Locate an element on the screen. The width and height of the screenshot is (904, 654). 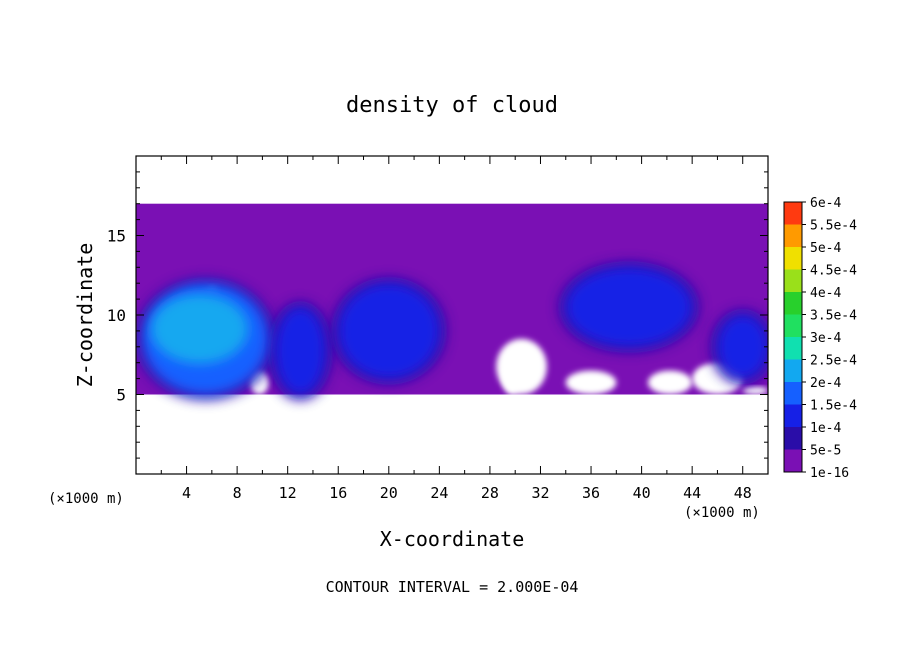
x-tick-label: 12 is located at coordinates (288, 493).